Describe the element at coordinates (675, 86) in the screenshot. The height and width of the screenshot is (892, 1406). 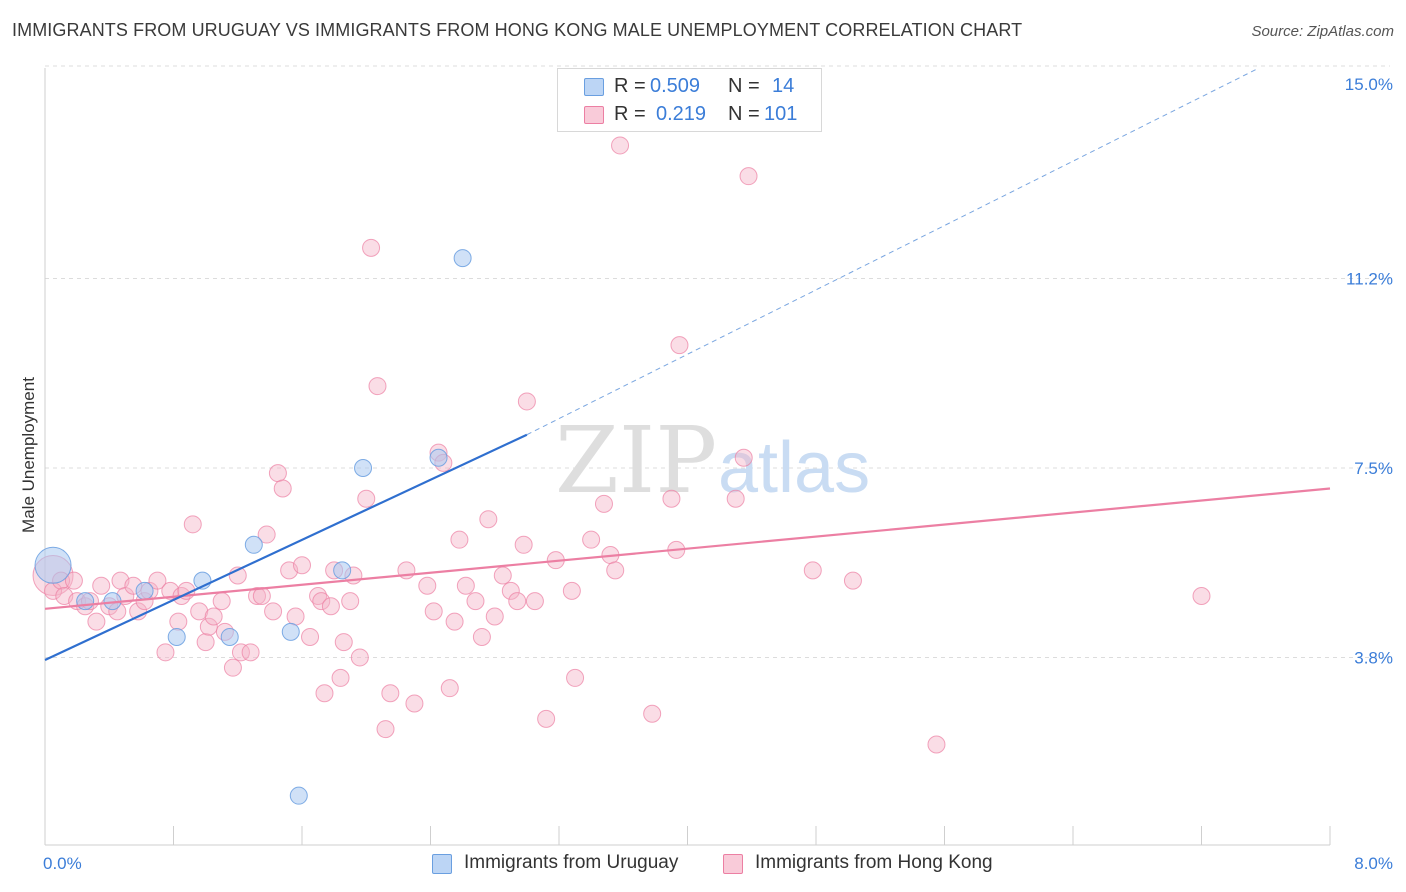
I see `r-value: 0.509` at that location.